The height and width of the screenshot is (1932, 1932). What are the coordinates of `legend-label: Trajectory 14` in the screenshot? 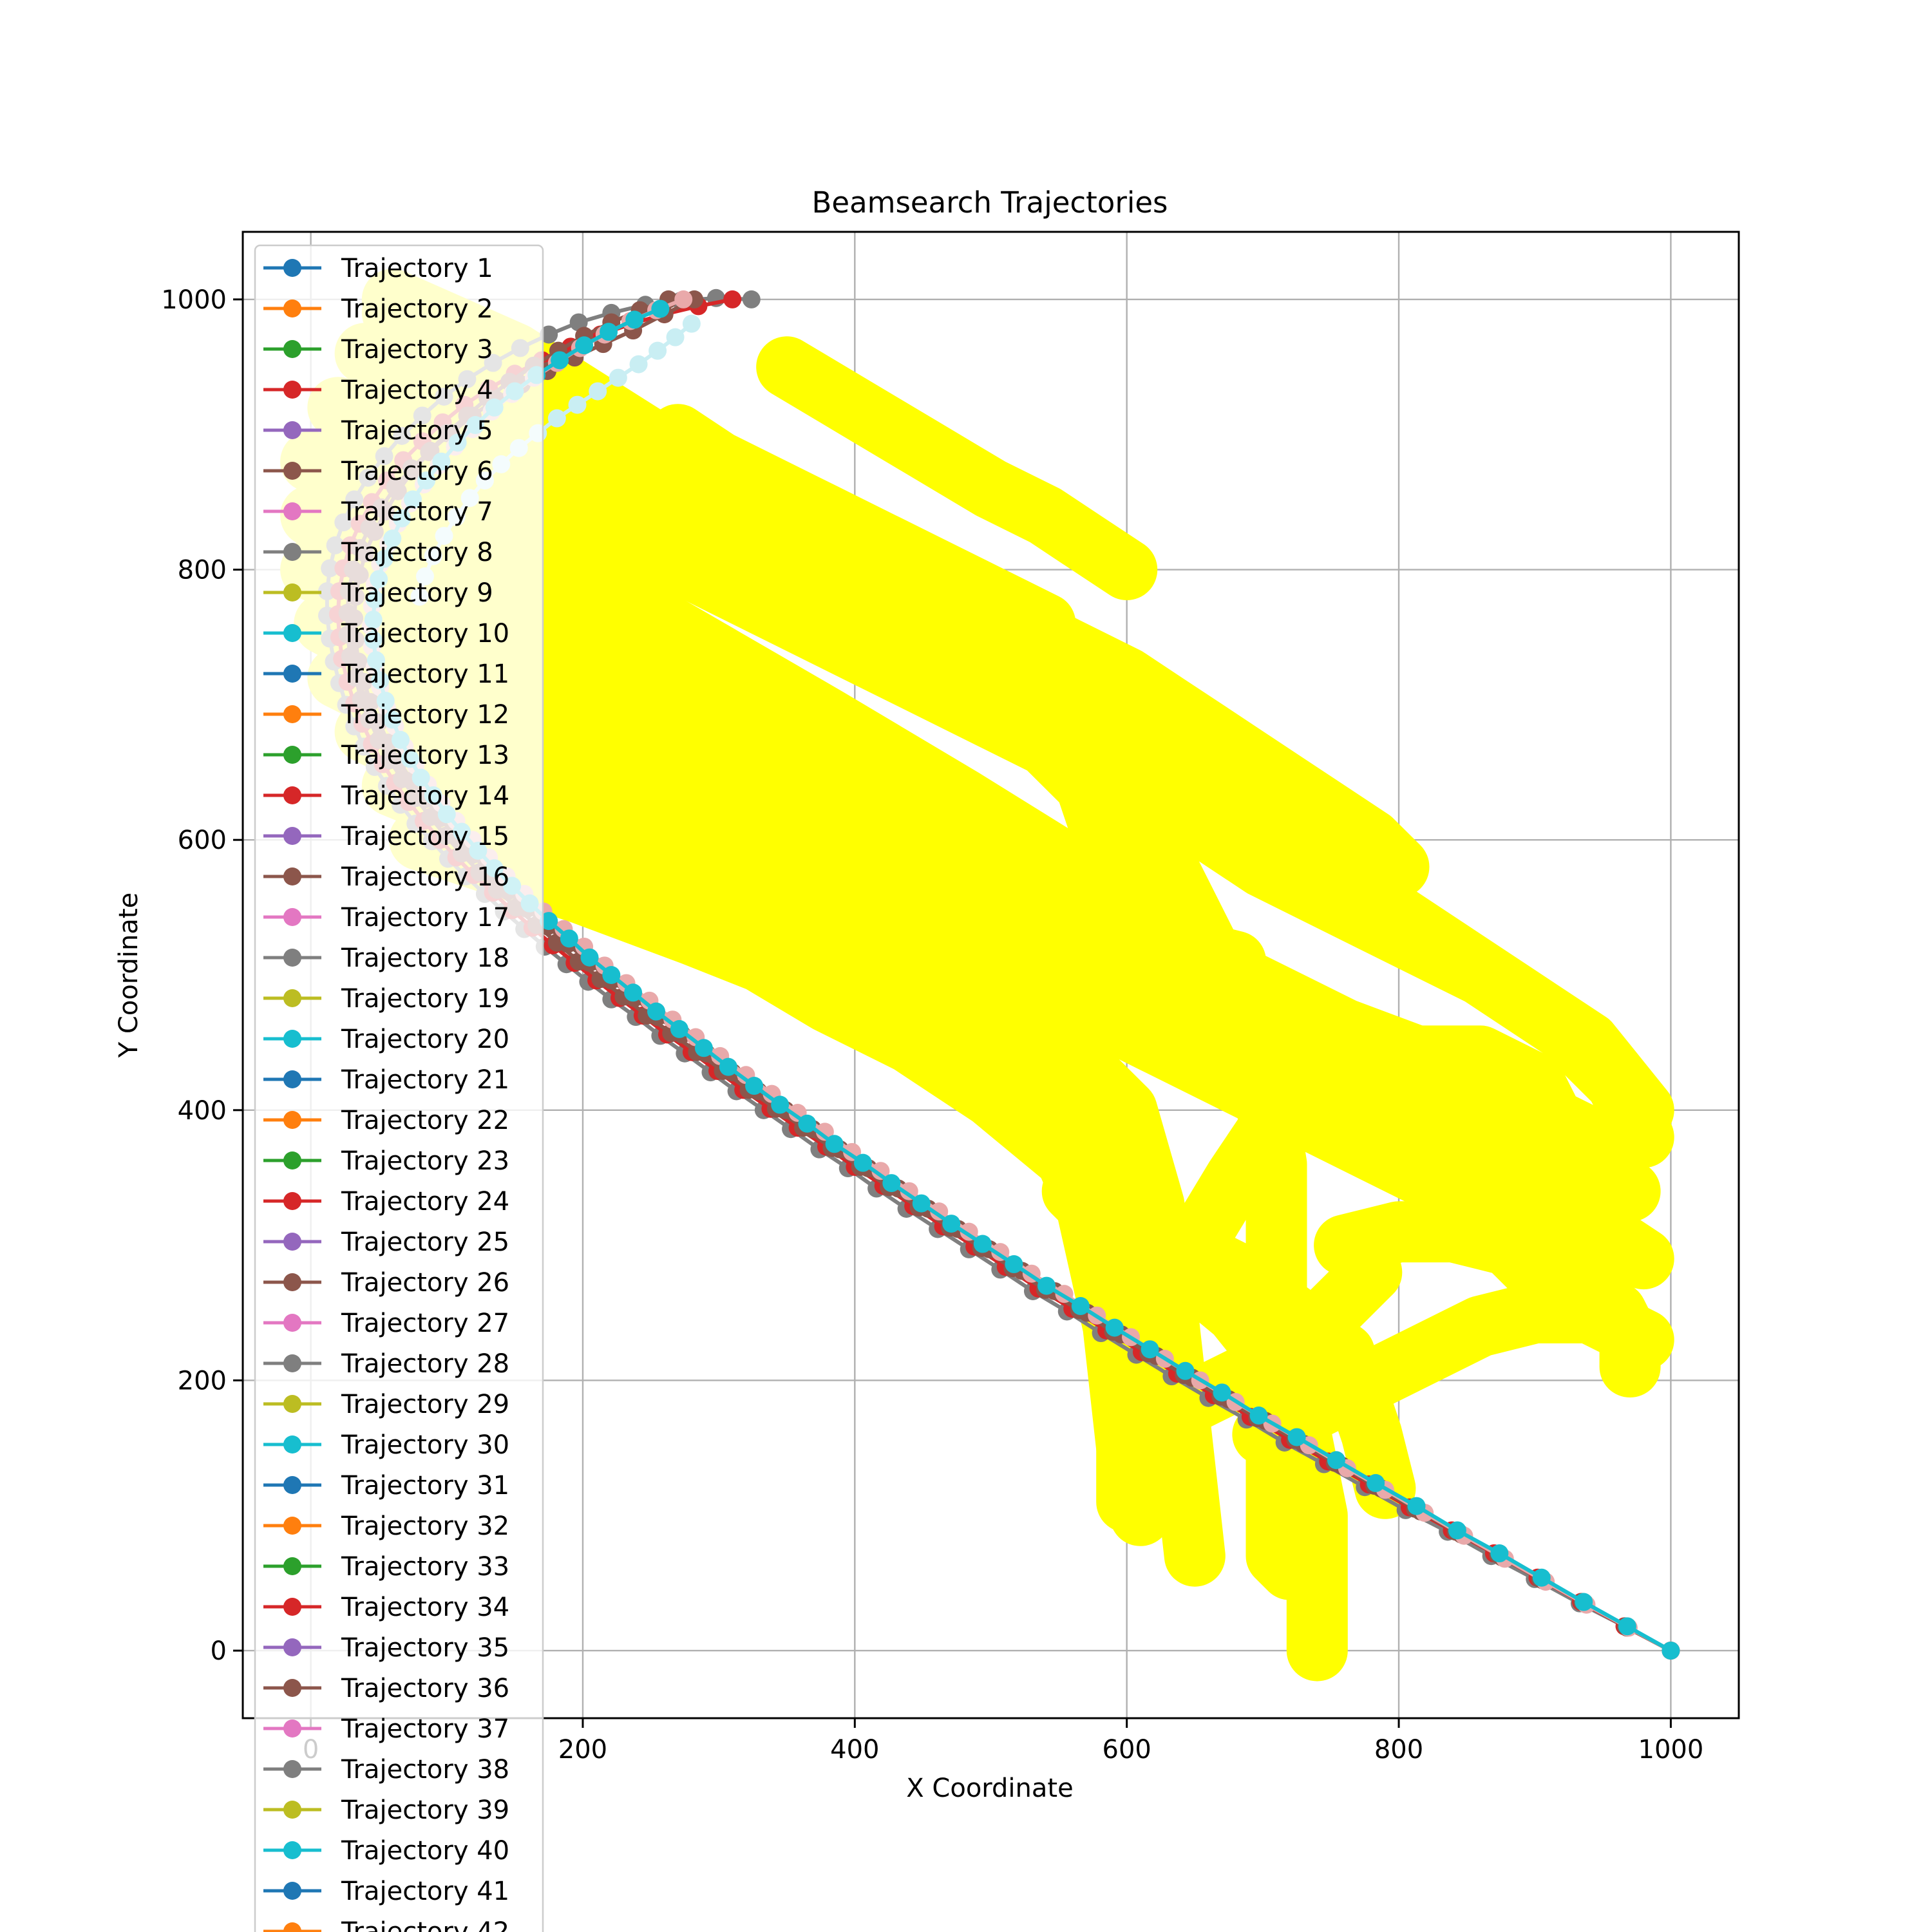 It's located at (425, 796).